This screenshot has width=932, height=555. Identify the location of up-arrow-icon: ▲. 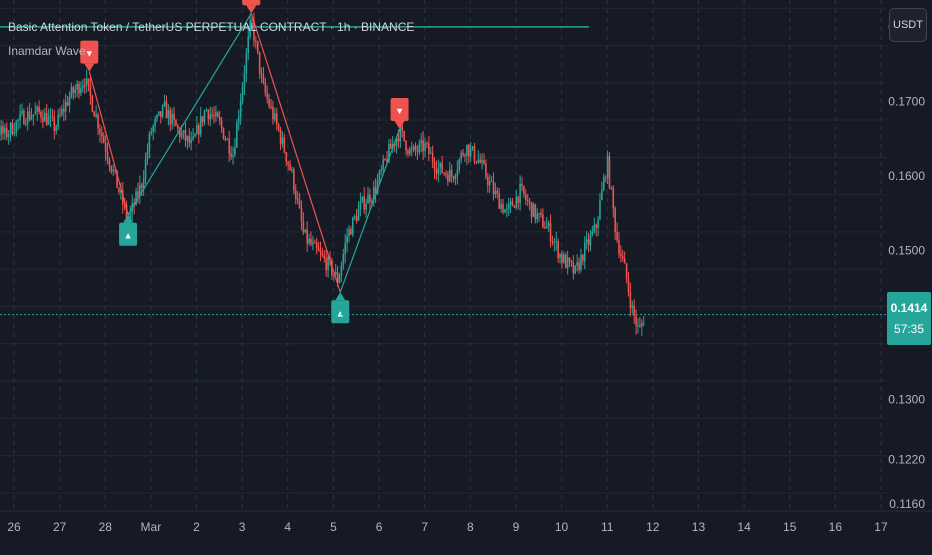
(340, 313).